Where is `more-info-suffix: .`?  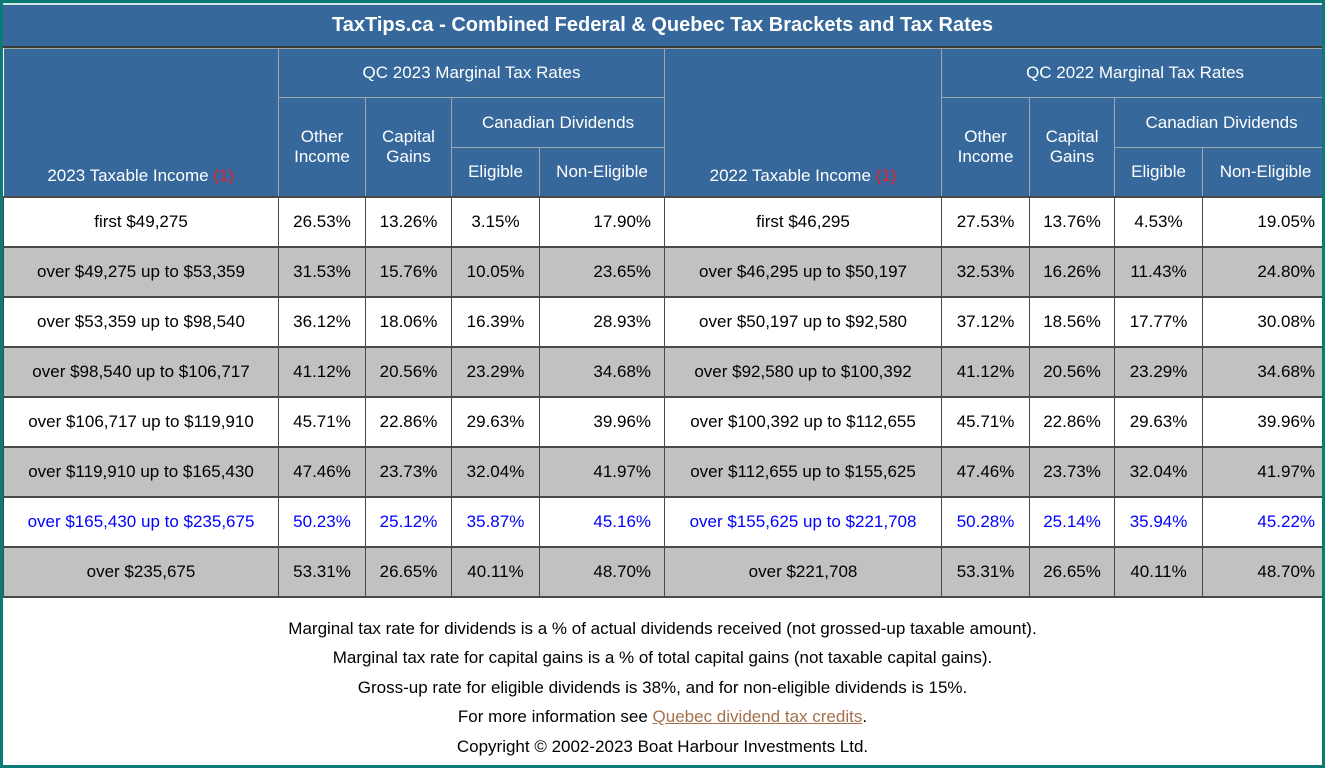
more-info-suffix: . is located at coordinates (865, 716).